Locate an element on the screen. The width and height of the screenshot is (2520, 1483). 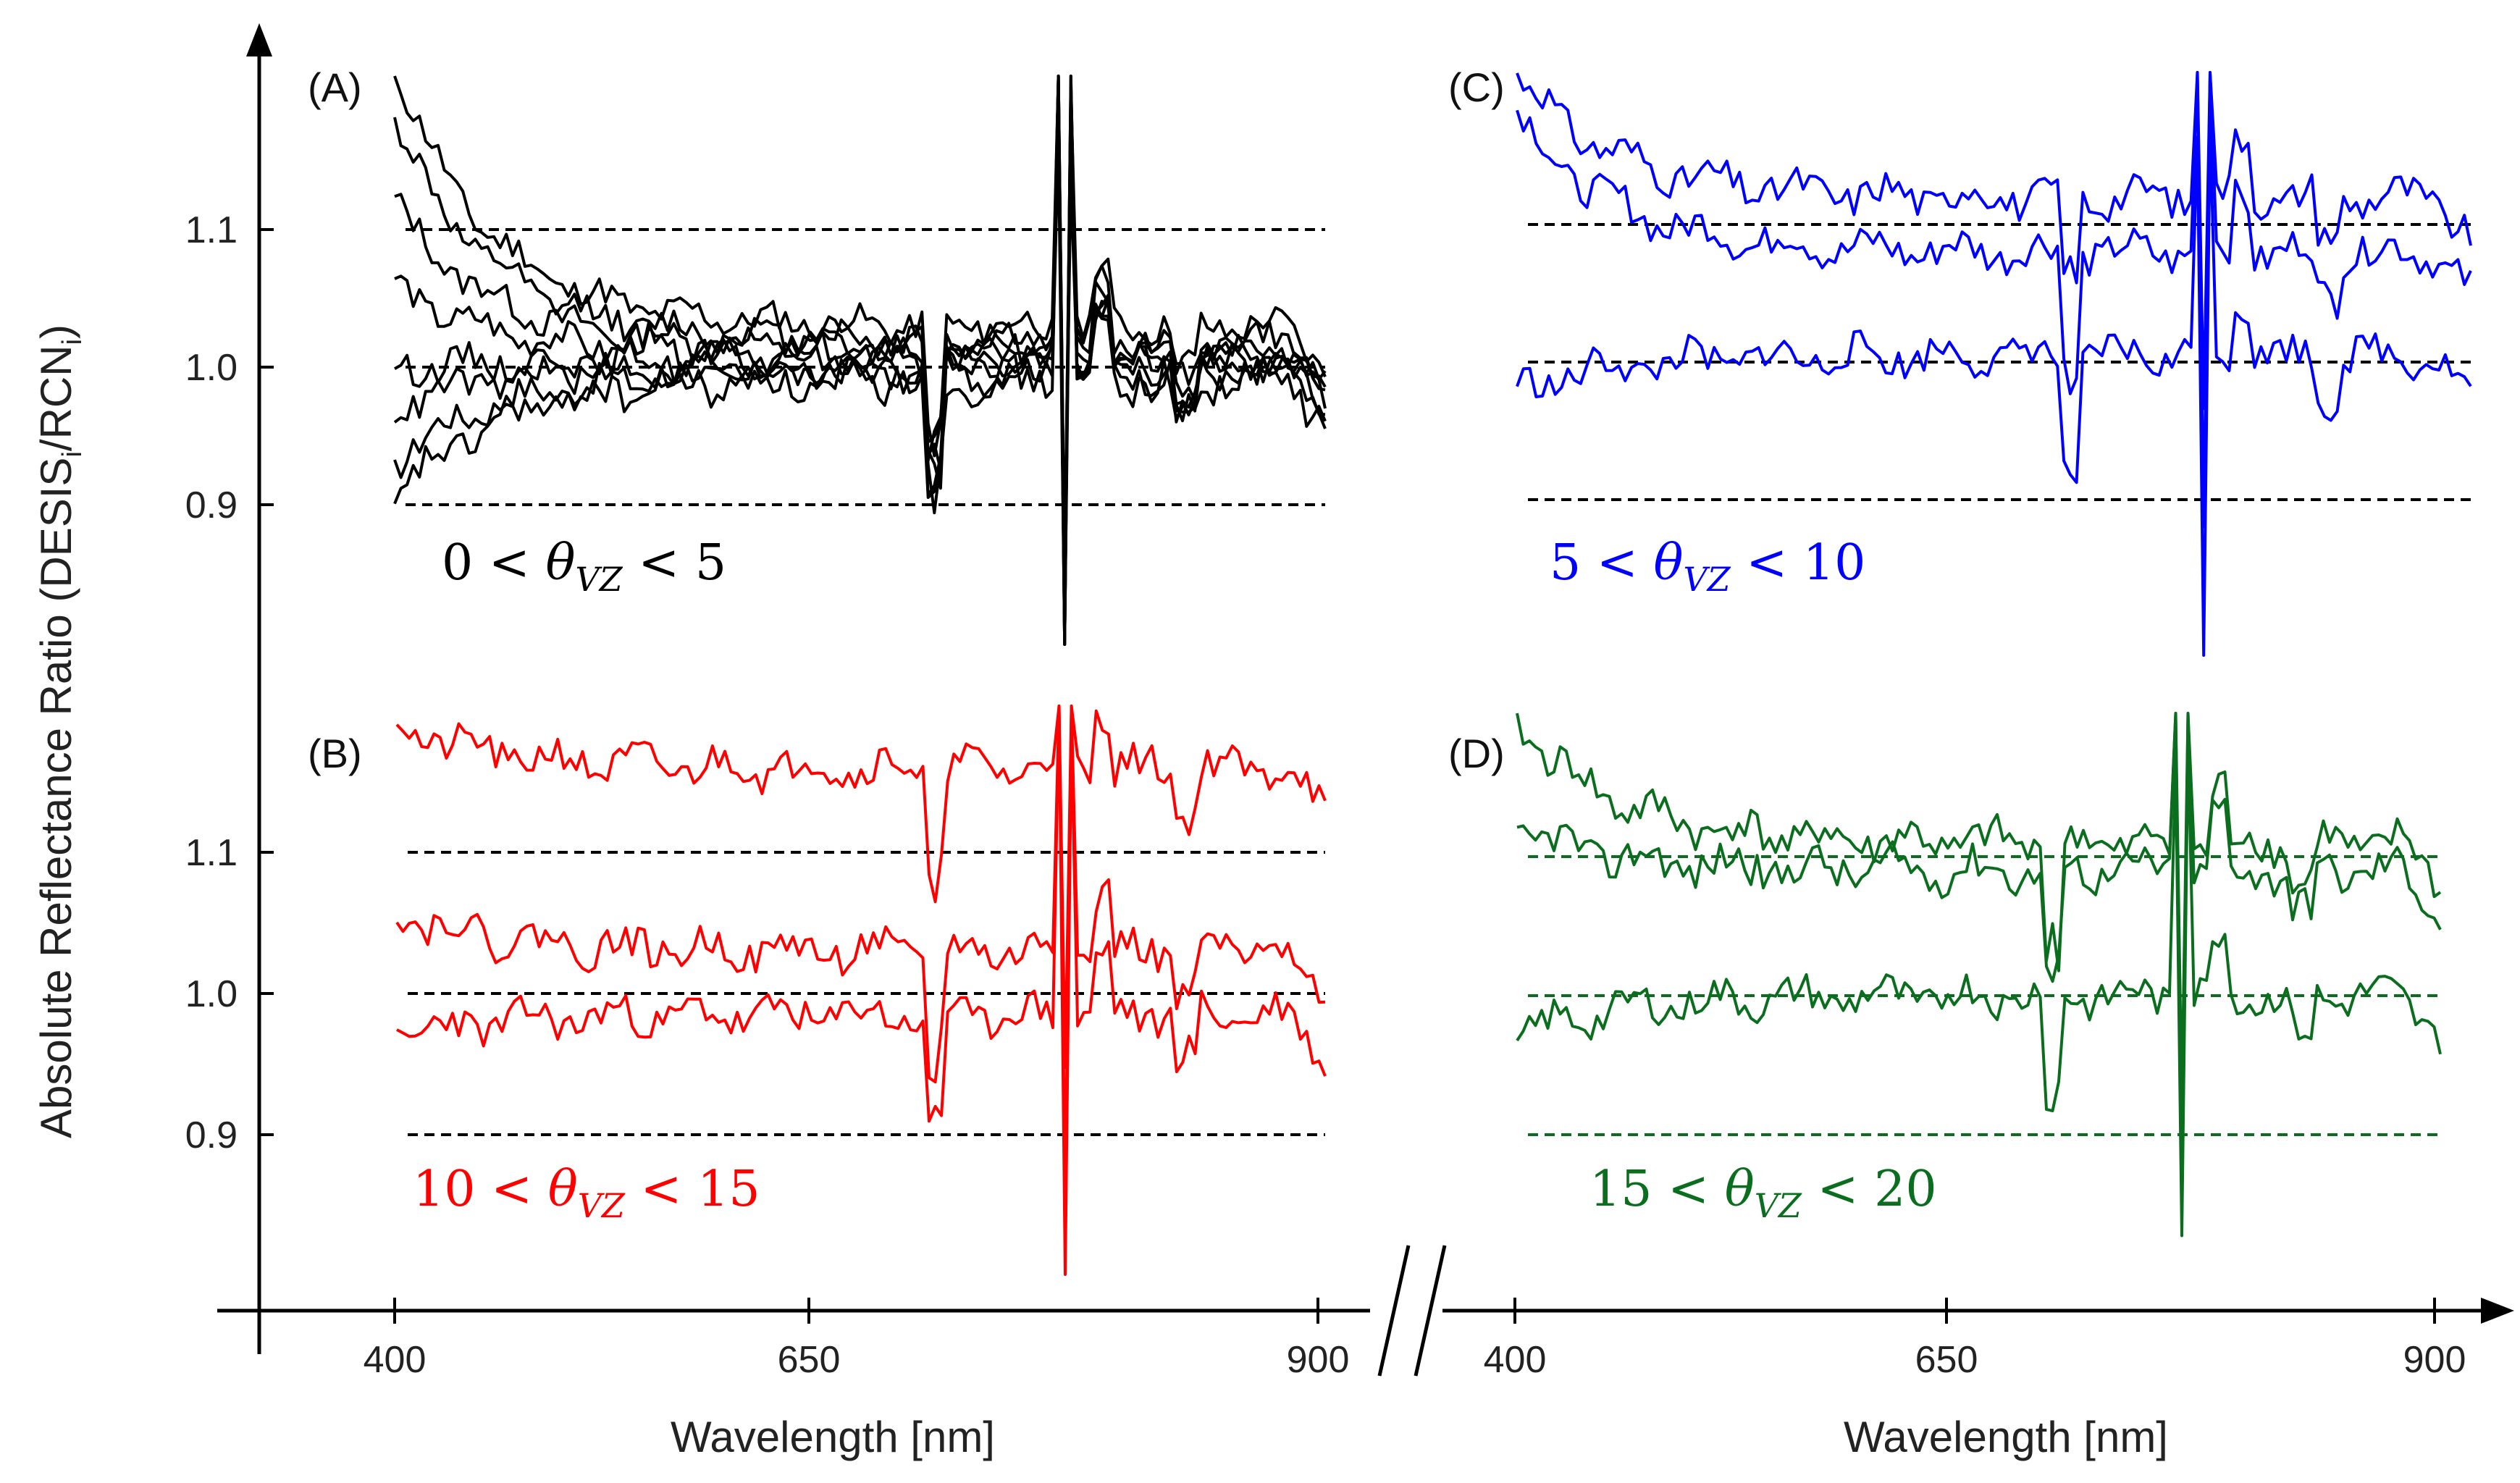
angle-range-low: 15 < is located at coordinates (1657, 1189).